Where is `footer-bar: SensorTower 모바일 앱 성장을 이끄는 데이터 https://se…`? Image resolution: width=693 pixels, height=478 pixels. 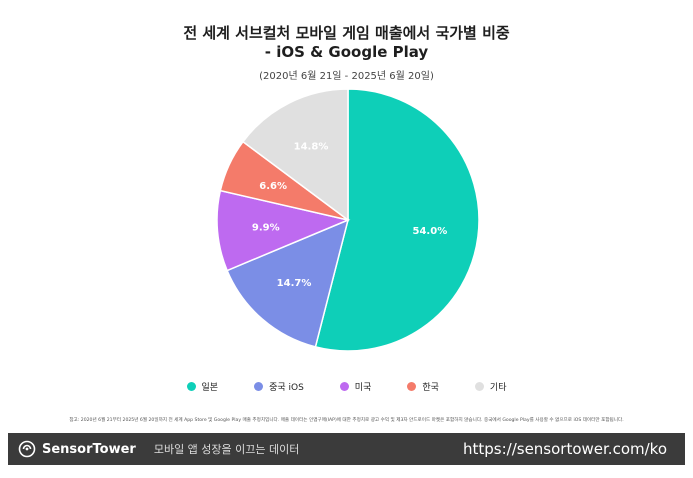
footer-bar: SensorTower 모바일 앱 성장을 이끄는 데이터 https://se… is located at coordinates (346, 449).